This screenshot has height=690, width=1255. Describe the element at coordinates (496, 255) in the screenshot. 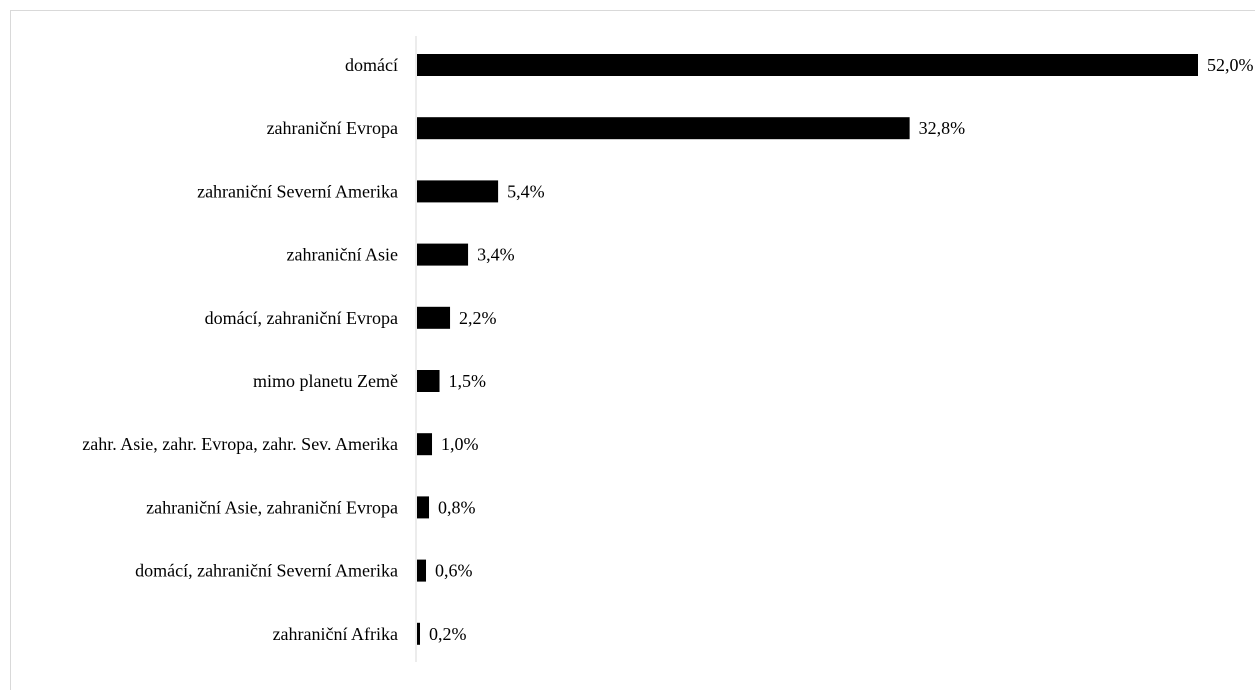

I see `value-label: 3,4%` at that location.